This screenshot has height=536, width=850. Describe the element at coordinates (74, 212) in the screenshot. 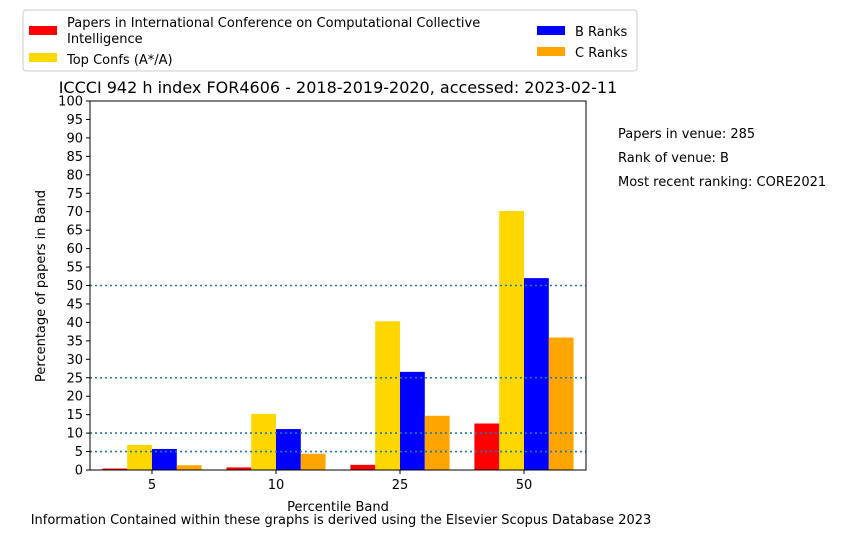

I see `y-tick-label-70: 70` at that location.